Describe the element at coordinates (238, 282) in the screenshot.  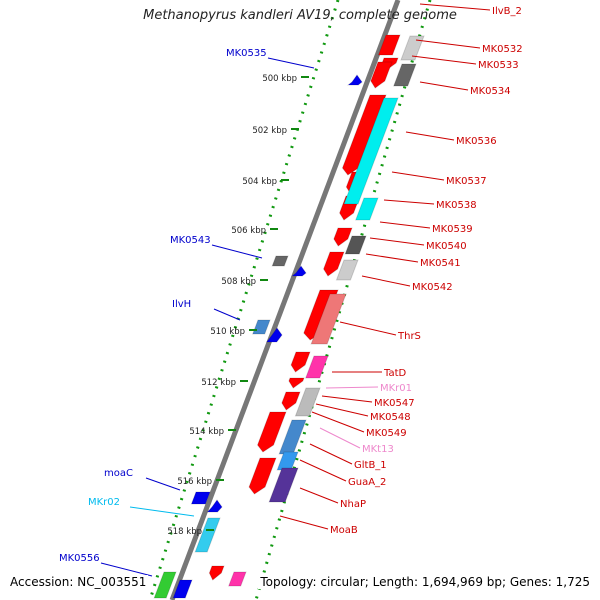
I see `kbp-tick-label: 508 kbp` at that location.